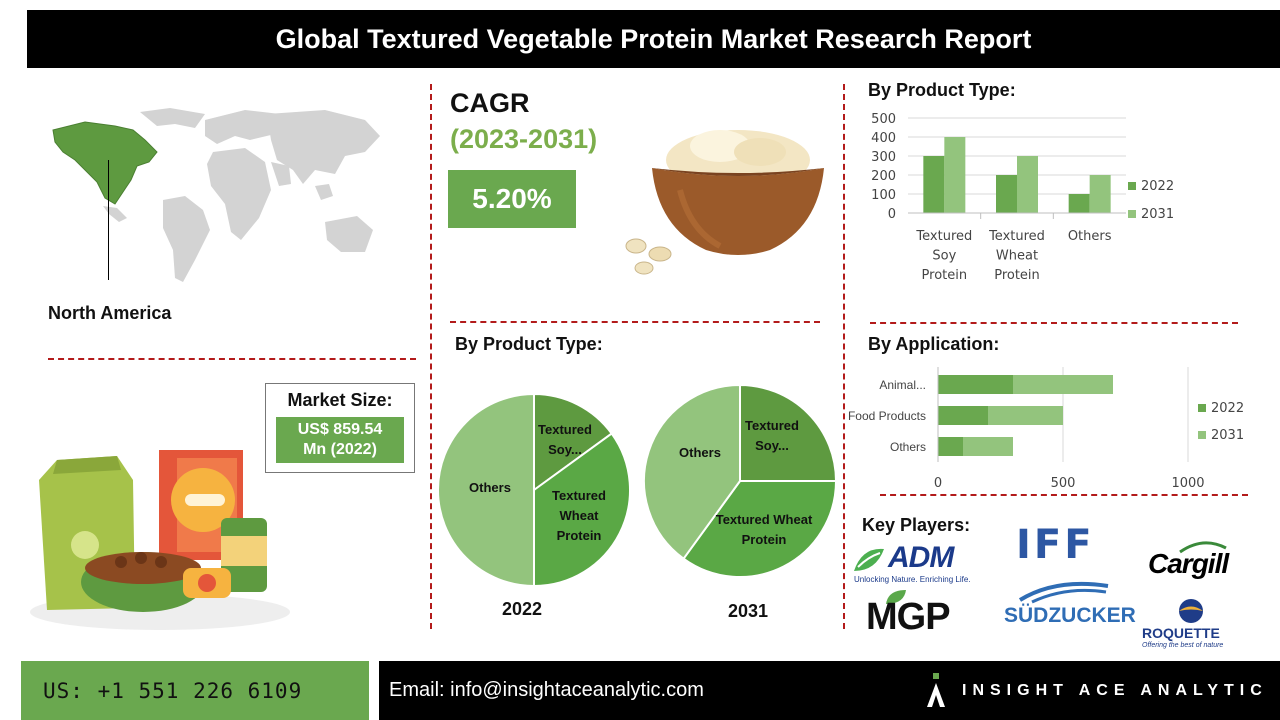 This screenshot has height=720, width=1280. Describe the element at coordinates (892, 214) in the screenshot. I see `y-tick-label: 0` at that location.